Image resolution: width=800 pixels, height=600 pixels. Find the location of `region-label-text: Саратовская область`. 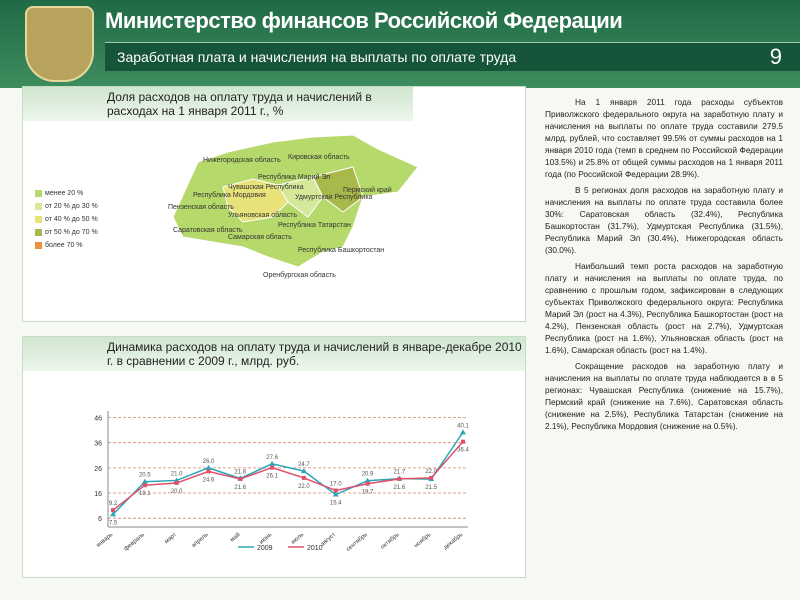

region-label-text: Саратовская область is located at coordinates (208, 230).